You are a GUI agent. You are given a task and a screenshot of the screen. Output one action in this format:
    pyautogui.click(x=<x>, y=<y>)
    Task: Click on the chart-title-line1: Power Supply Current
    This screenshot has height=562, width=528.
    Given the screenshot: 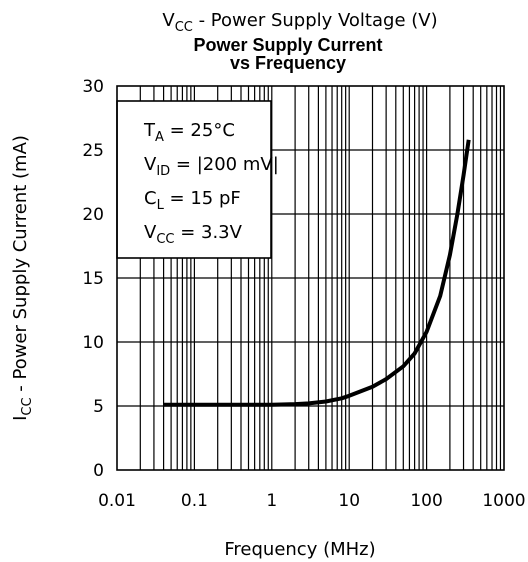 What is the action you would take?
    pyautogui.click(x=287, y=45)
    